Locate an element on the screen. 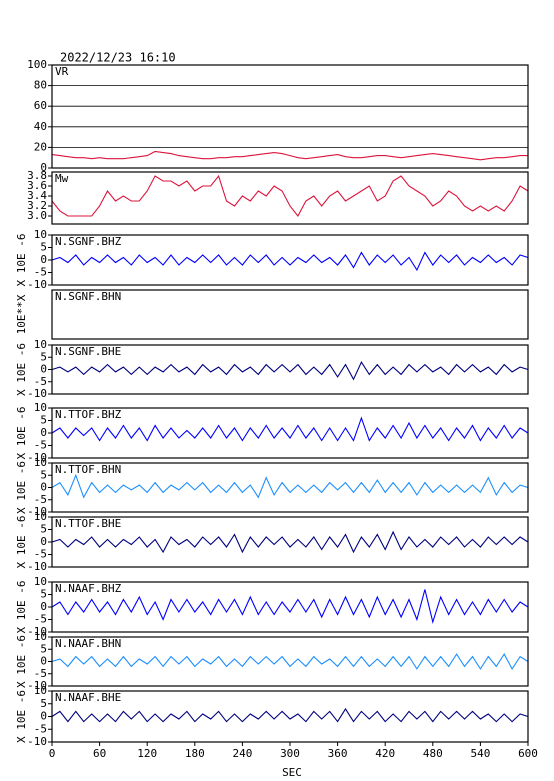 This screenshot has height=781, width=554. panel-label: N.TTOF.BHE is located at coordinates (88, 523).